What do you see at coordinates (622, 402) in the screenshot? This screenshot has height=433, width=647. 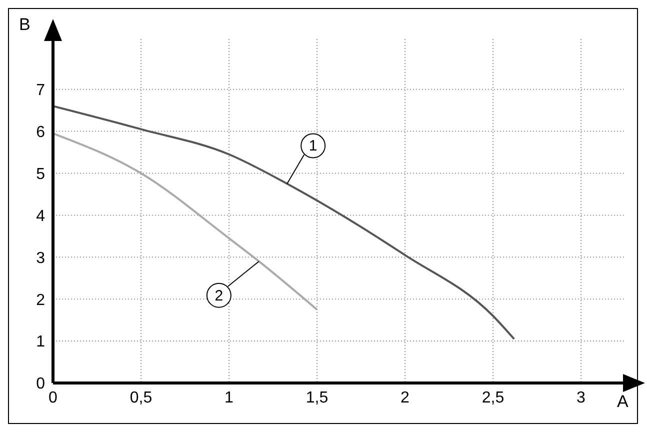 I see `x-axis-title: A` at bounding box center [622, 402].